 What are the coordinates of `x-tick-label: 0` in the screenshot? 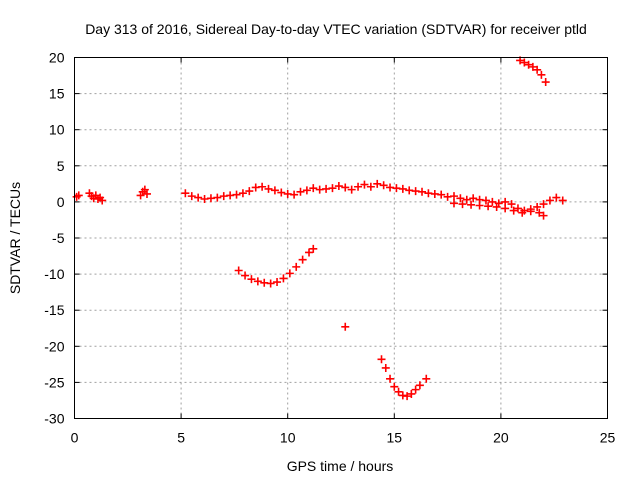 It's located at (75, 438).